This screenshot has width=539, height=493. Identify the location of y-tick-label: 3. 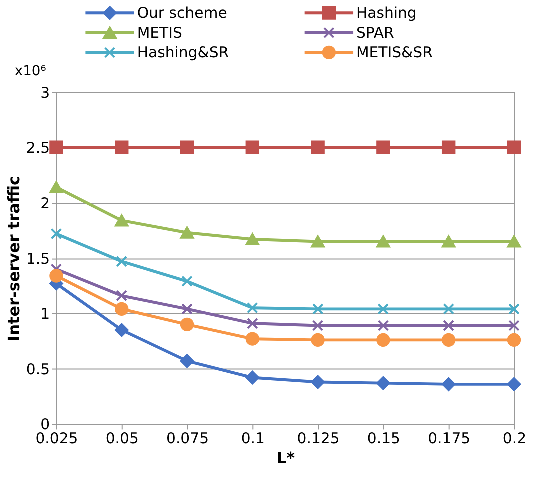
(45, 93).